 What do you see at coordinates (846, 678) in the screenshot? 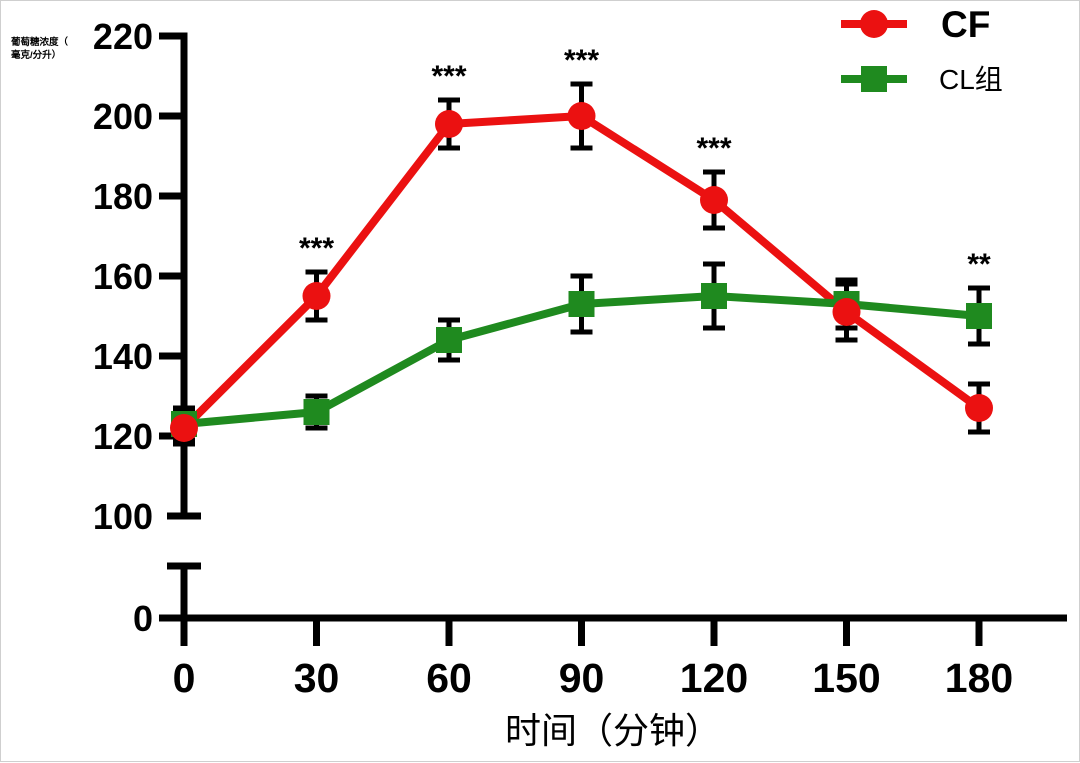
I see `x-tick-label: 150` at bounding box center [846, 678].